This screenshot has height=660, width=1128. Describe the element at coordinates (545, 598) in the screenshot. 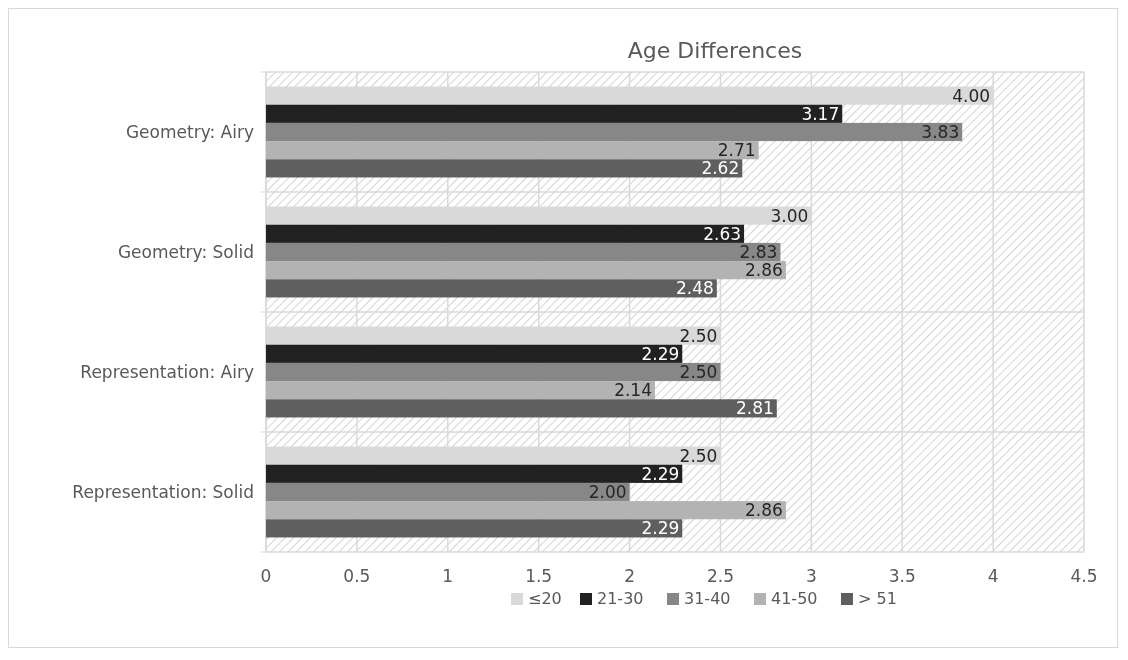

I see `legend-label: ≤20` at that location.